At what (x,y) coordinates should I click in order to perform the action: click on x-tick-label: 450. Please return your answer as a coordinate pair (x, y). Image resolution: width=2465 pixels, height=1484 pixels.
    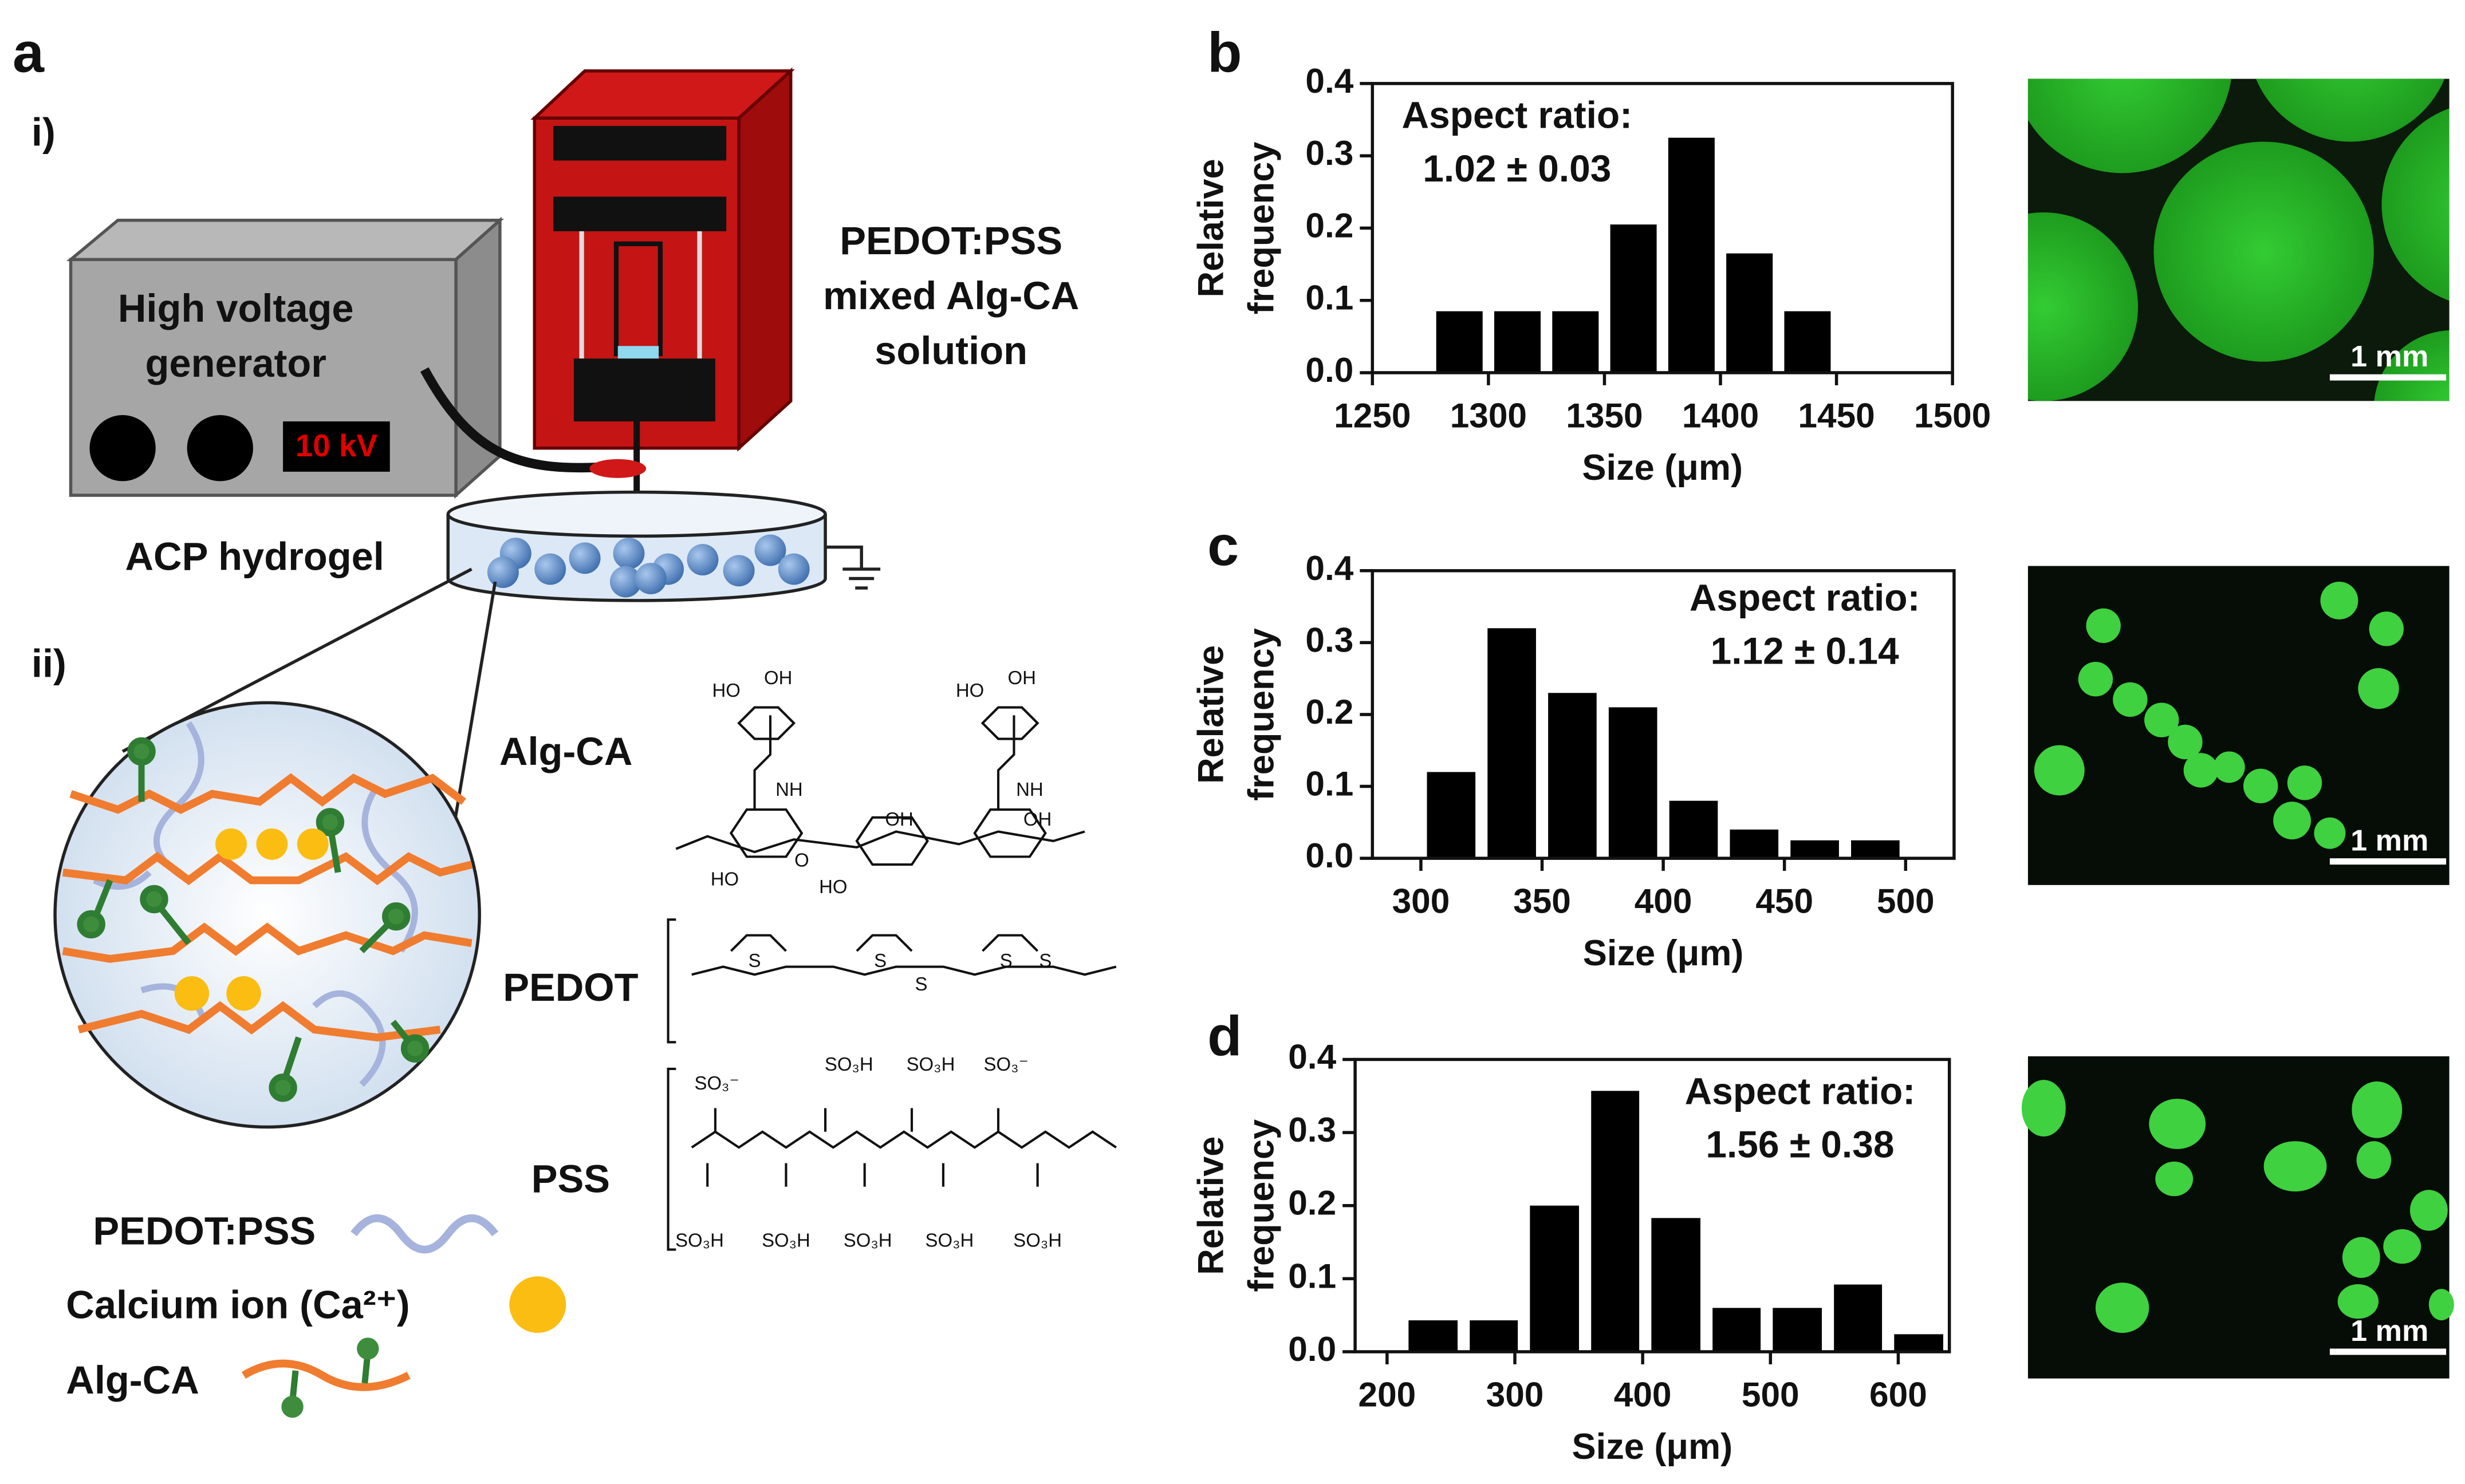
    Looking at the image, I should click on (1784, 901).